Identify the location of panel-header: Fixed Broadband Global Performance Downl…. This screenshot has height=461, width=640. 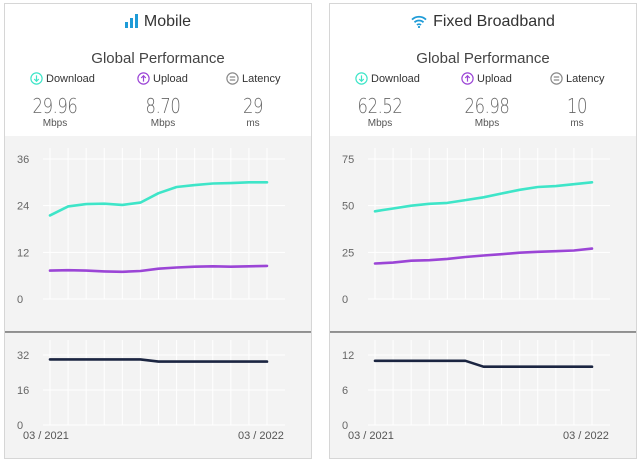
(483, 70).